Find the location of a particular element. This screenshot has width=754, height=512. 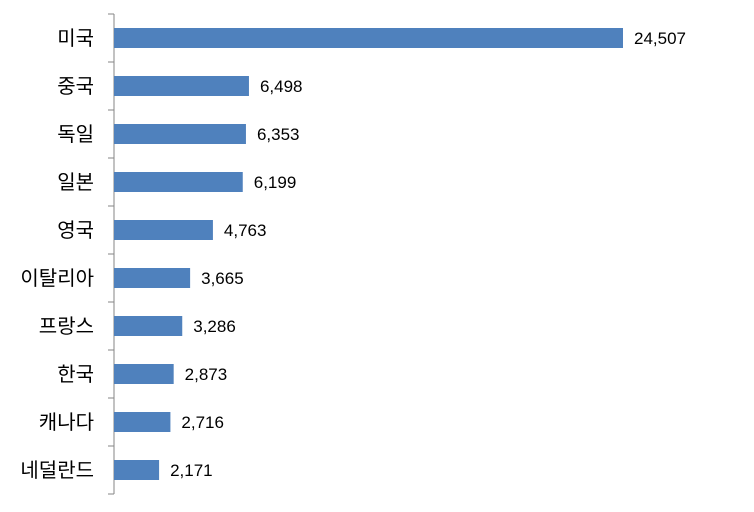

data-label: 2,171 is located at coordinates (191, 470).